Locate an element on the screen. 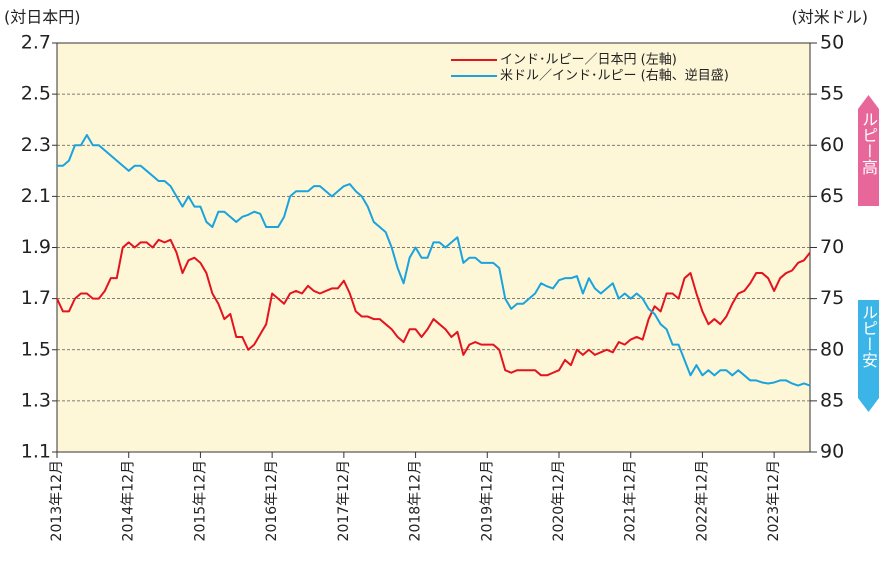  y2-axis-label: (対米ドル) is located at coordinates (830, 17).